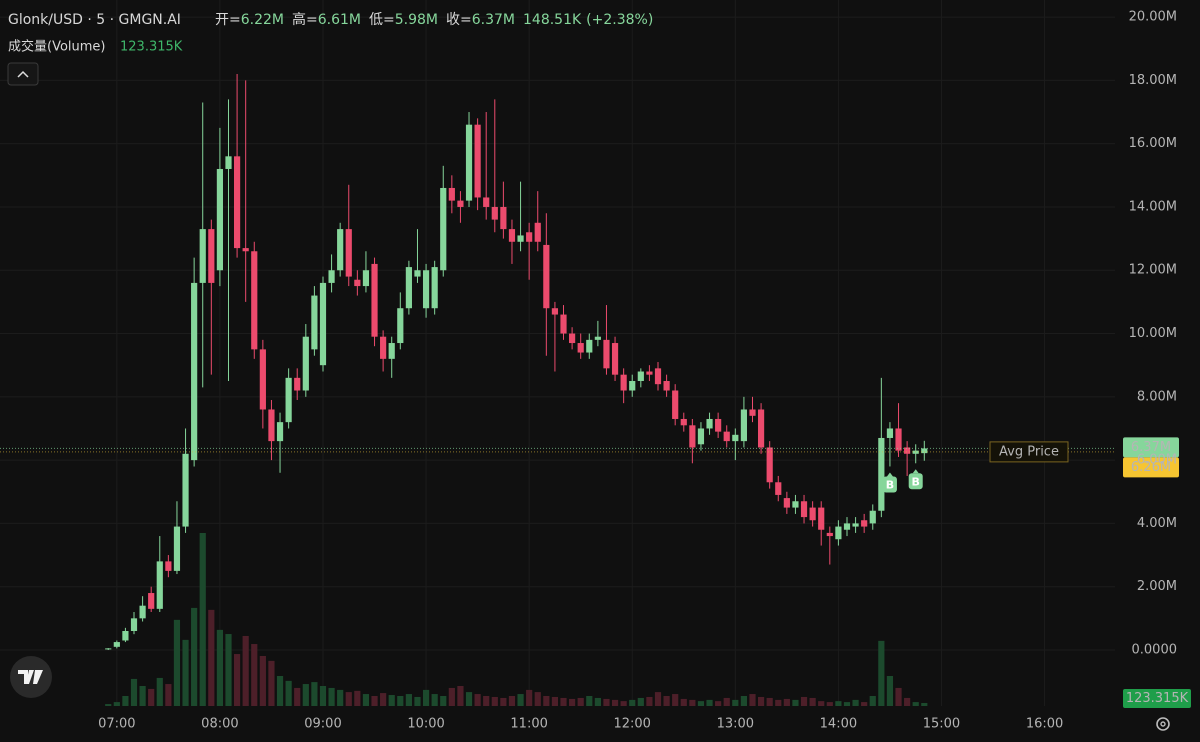 The width and height of the screenshot is (1200, 742). Describe the element at coordinates (552, 20) in the screenshot. I see `change-value: 148.51K` at that location.